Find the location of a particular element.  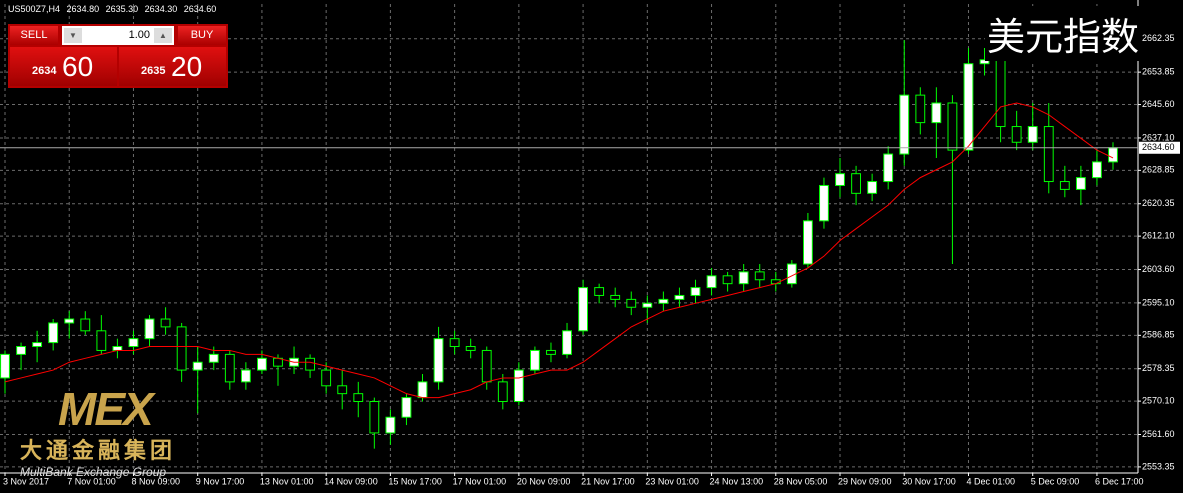

y-tick-label: 2595.10 is located at coordinates (1158, 302).